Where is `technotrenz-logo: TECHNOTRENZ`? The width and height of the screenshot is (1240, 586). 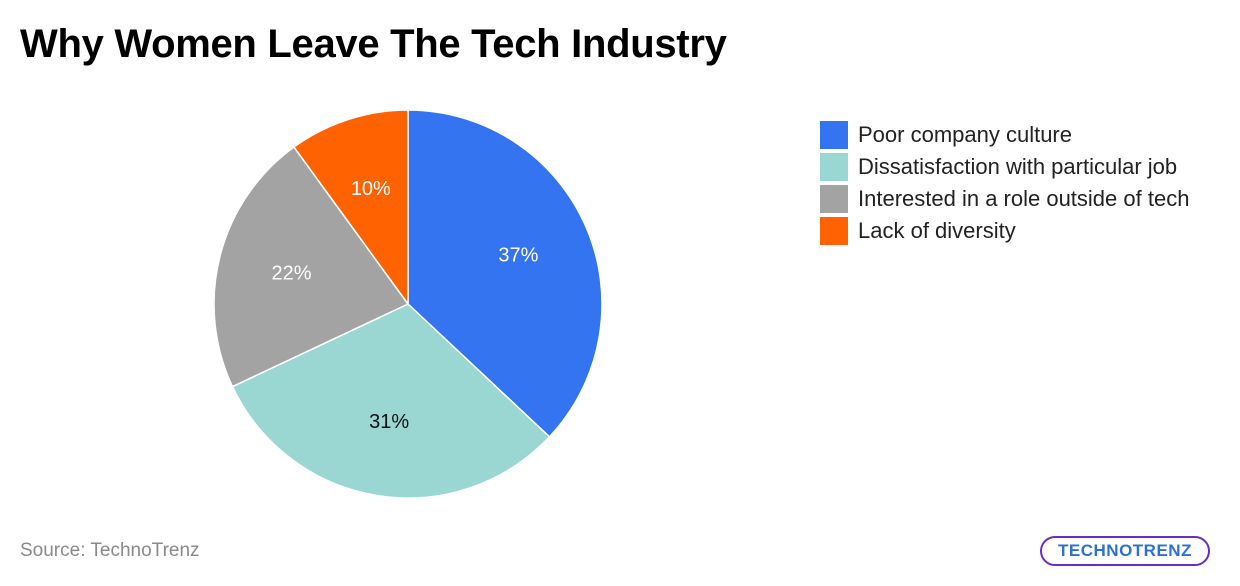 technotrenz-logo: TECHNOTRENZ is located at coordinates (1125, 551).